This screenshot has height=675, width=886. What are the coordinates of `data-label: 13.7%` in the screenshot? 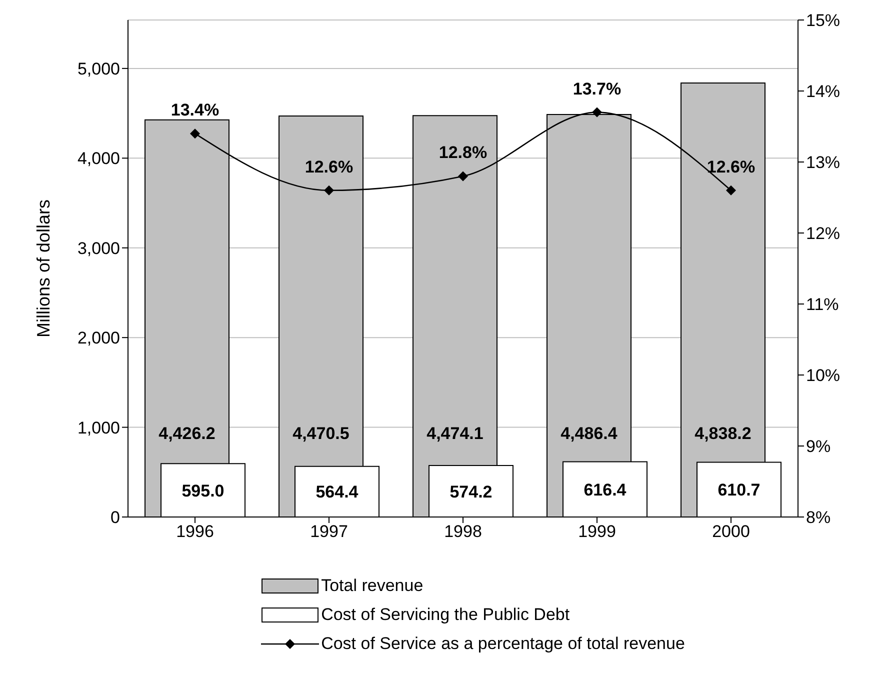 It's located at (597, 88).